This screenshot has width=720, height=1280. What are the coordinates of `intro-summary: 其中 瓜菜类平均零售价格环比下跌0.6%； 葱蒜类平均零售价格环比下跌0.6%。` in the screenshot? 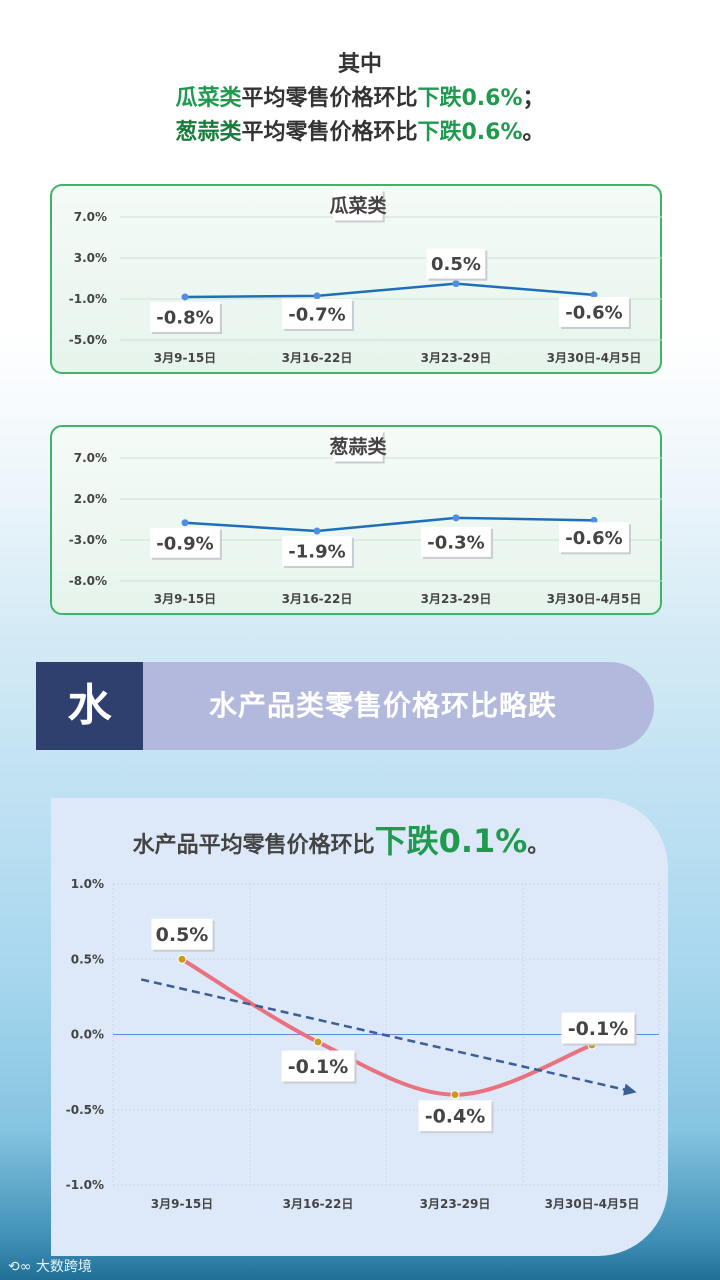 It's located at (360, 99).